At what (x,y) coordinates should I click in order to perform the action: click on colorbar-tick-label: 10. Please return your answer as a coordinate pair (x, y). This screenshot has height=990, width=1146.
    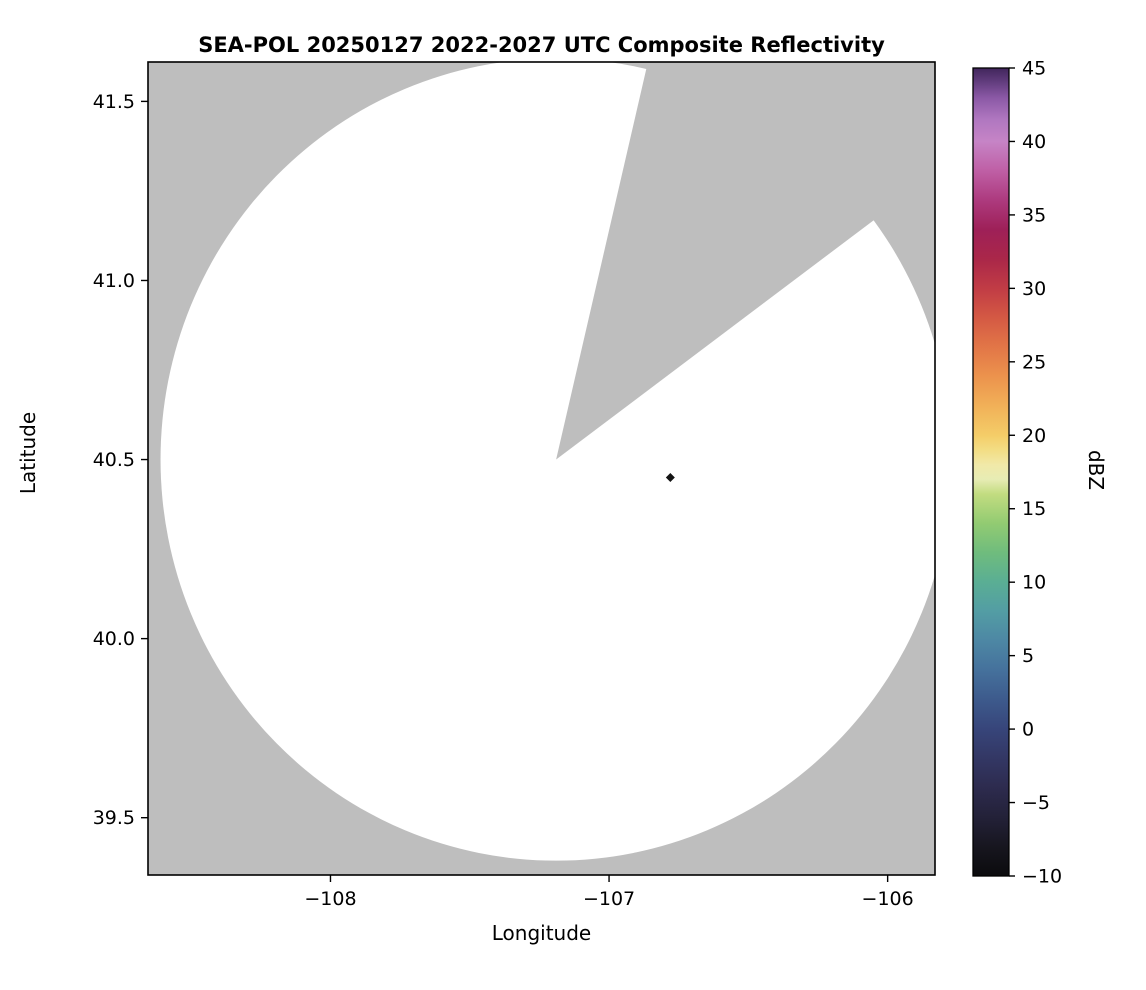
    Looking at the image, I should click on (1034, 583).